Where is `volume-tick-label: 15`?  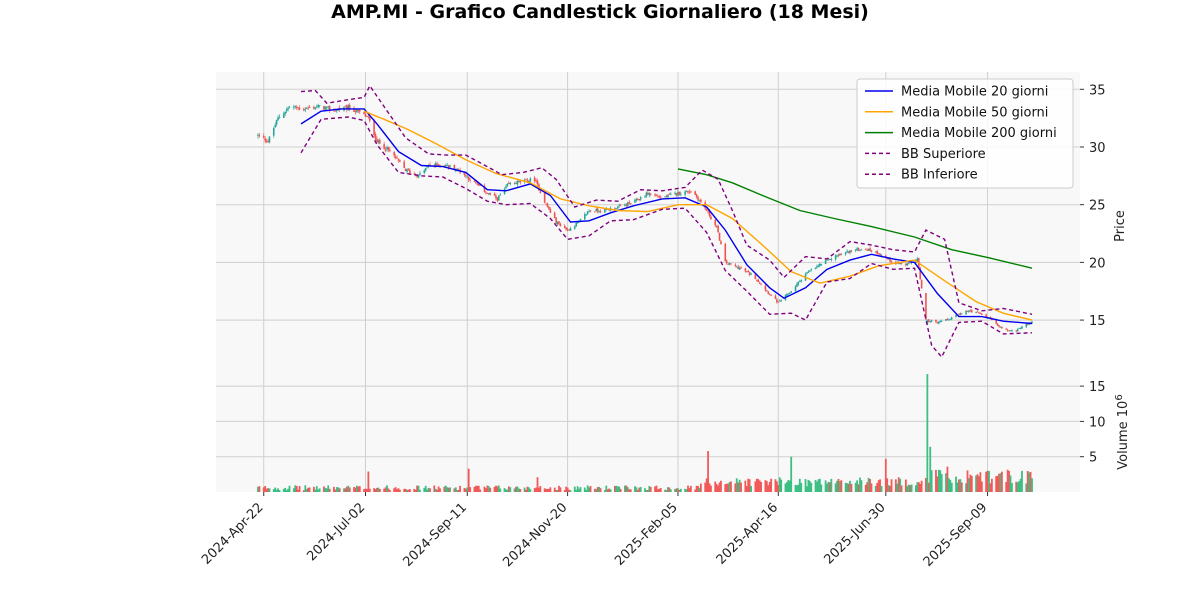 volume-tick-label: 15 is located at coordinates (1097, 387).